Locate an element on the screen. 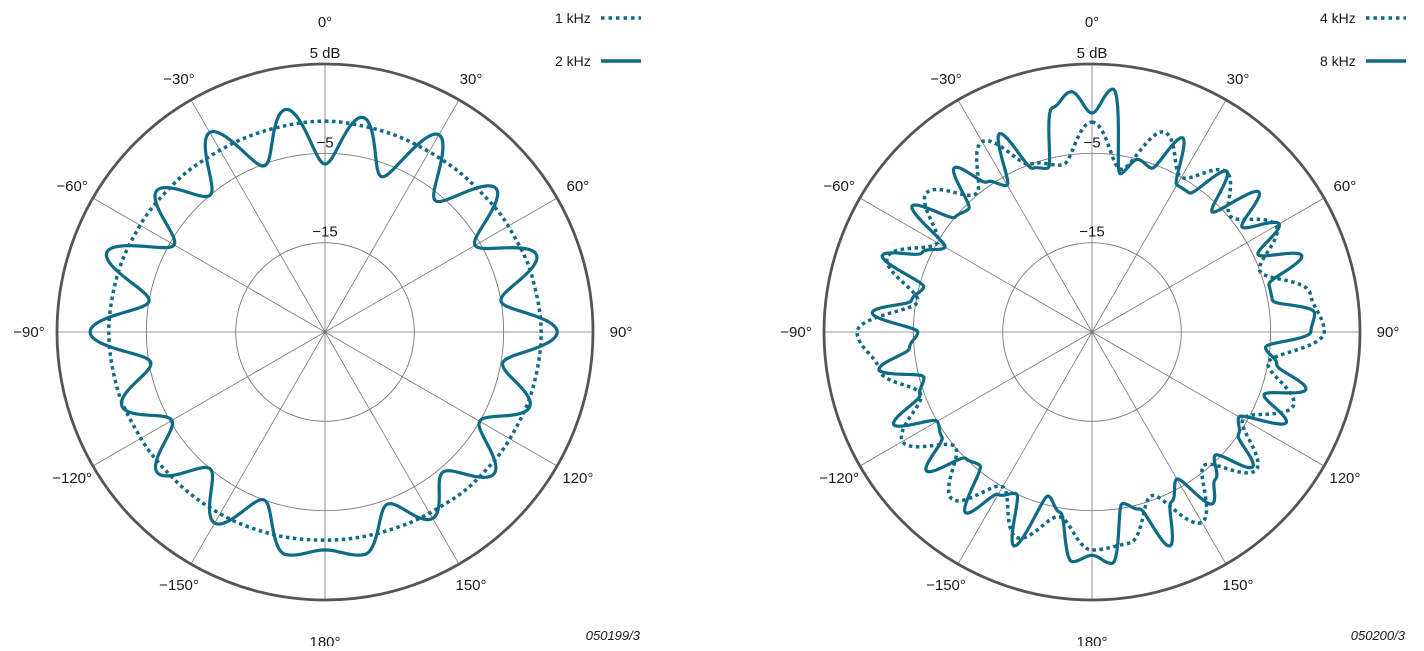 The height and width of the screenshot is (651, 1424). legend-label: 2 kHz is located at coordinates (573, 61).